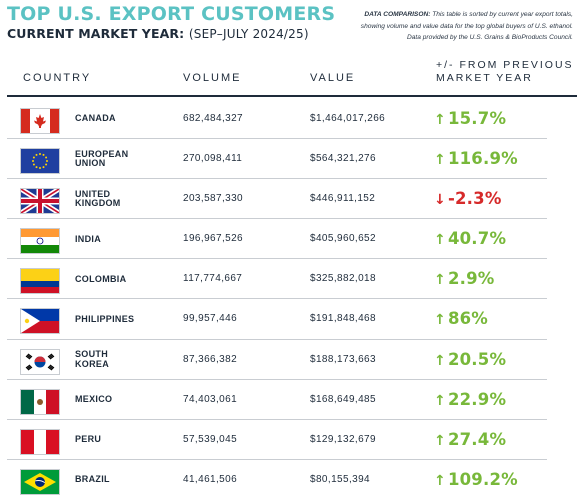  Describe the element at coordinates (210, 399) in the screenshot. I see `volume-cell: 74,403,061` at that location.